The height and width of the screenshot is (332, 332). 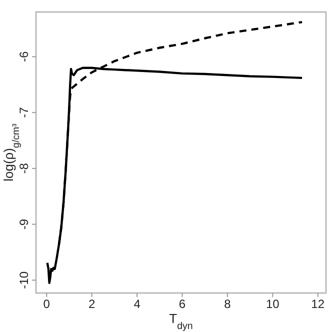 What do you see at coordinates (24, 224) in the screenshot?
I see `y-tick-label: -9` at bounding box center [24, 224].